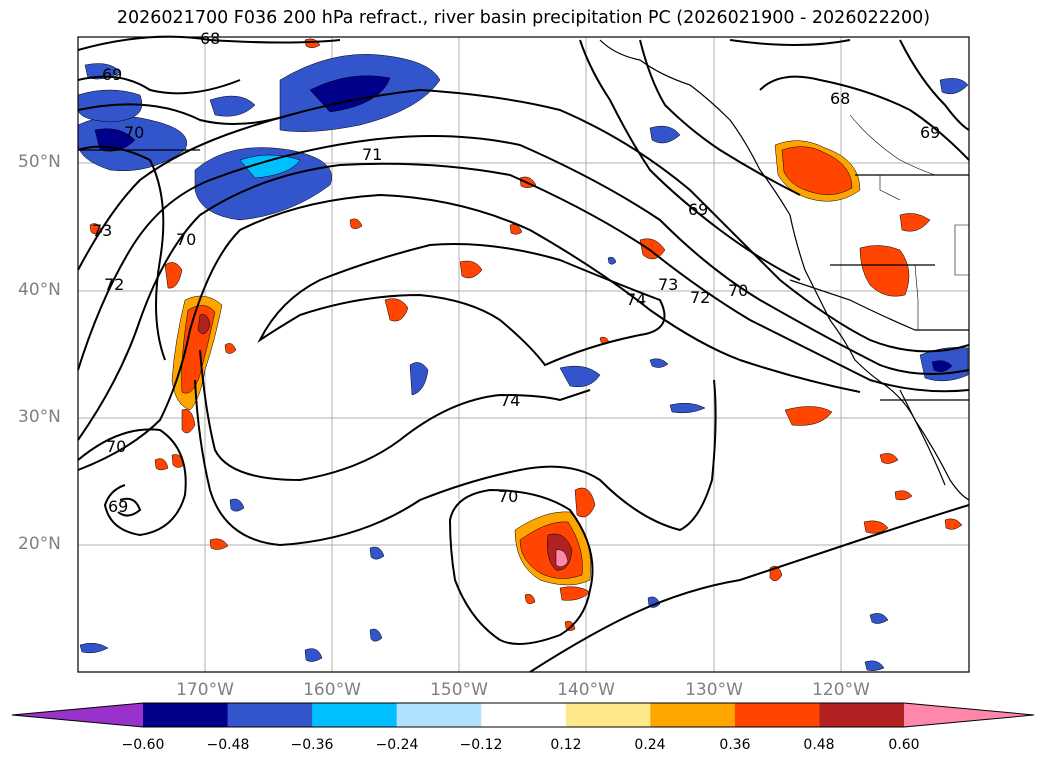  Describe the element at coordinates (39, 417) in the screenshot. I see `lat-label: 30°N` at that location.